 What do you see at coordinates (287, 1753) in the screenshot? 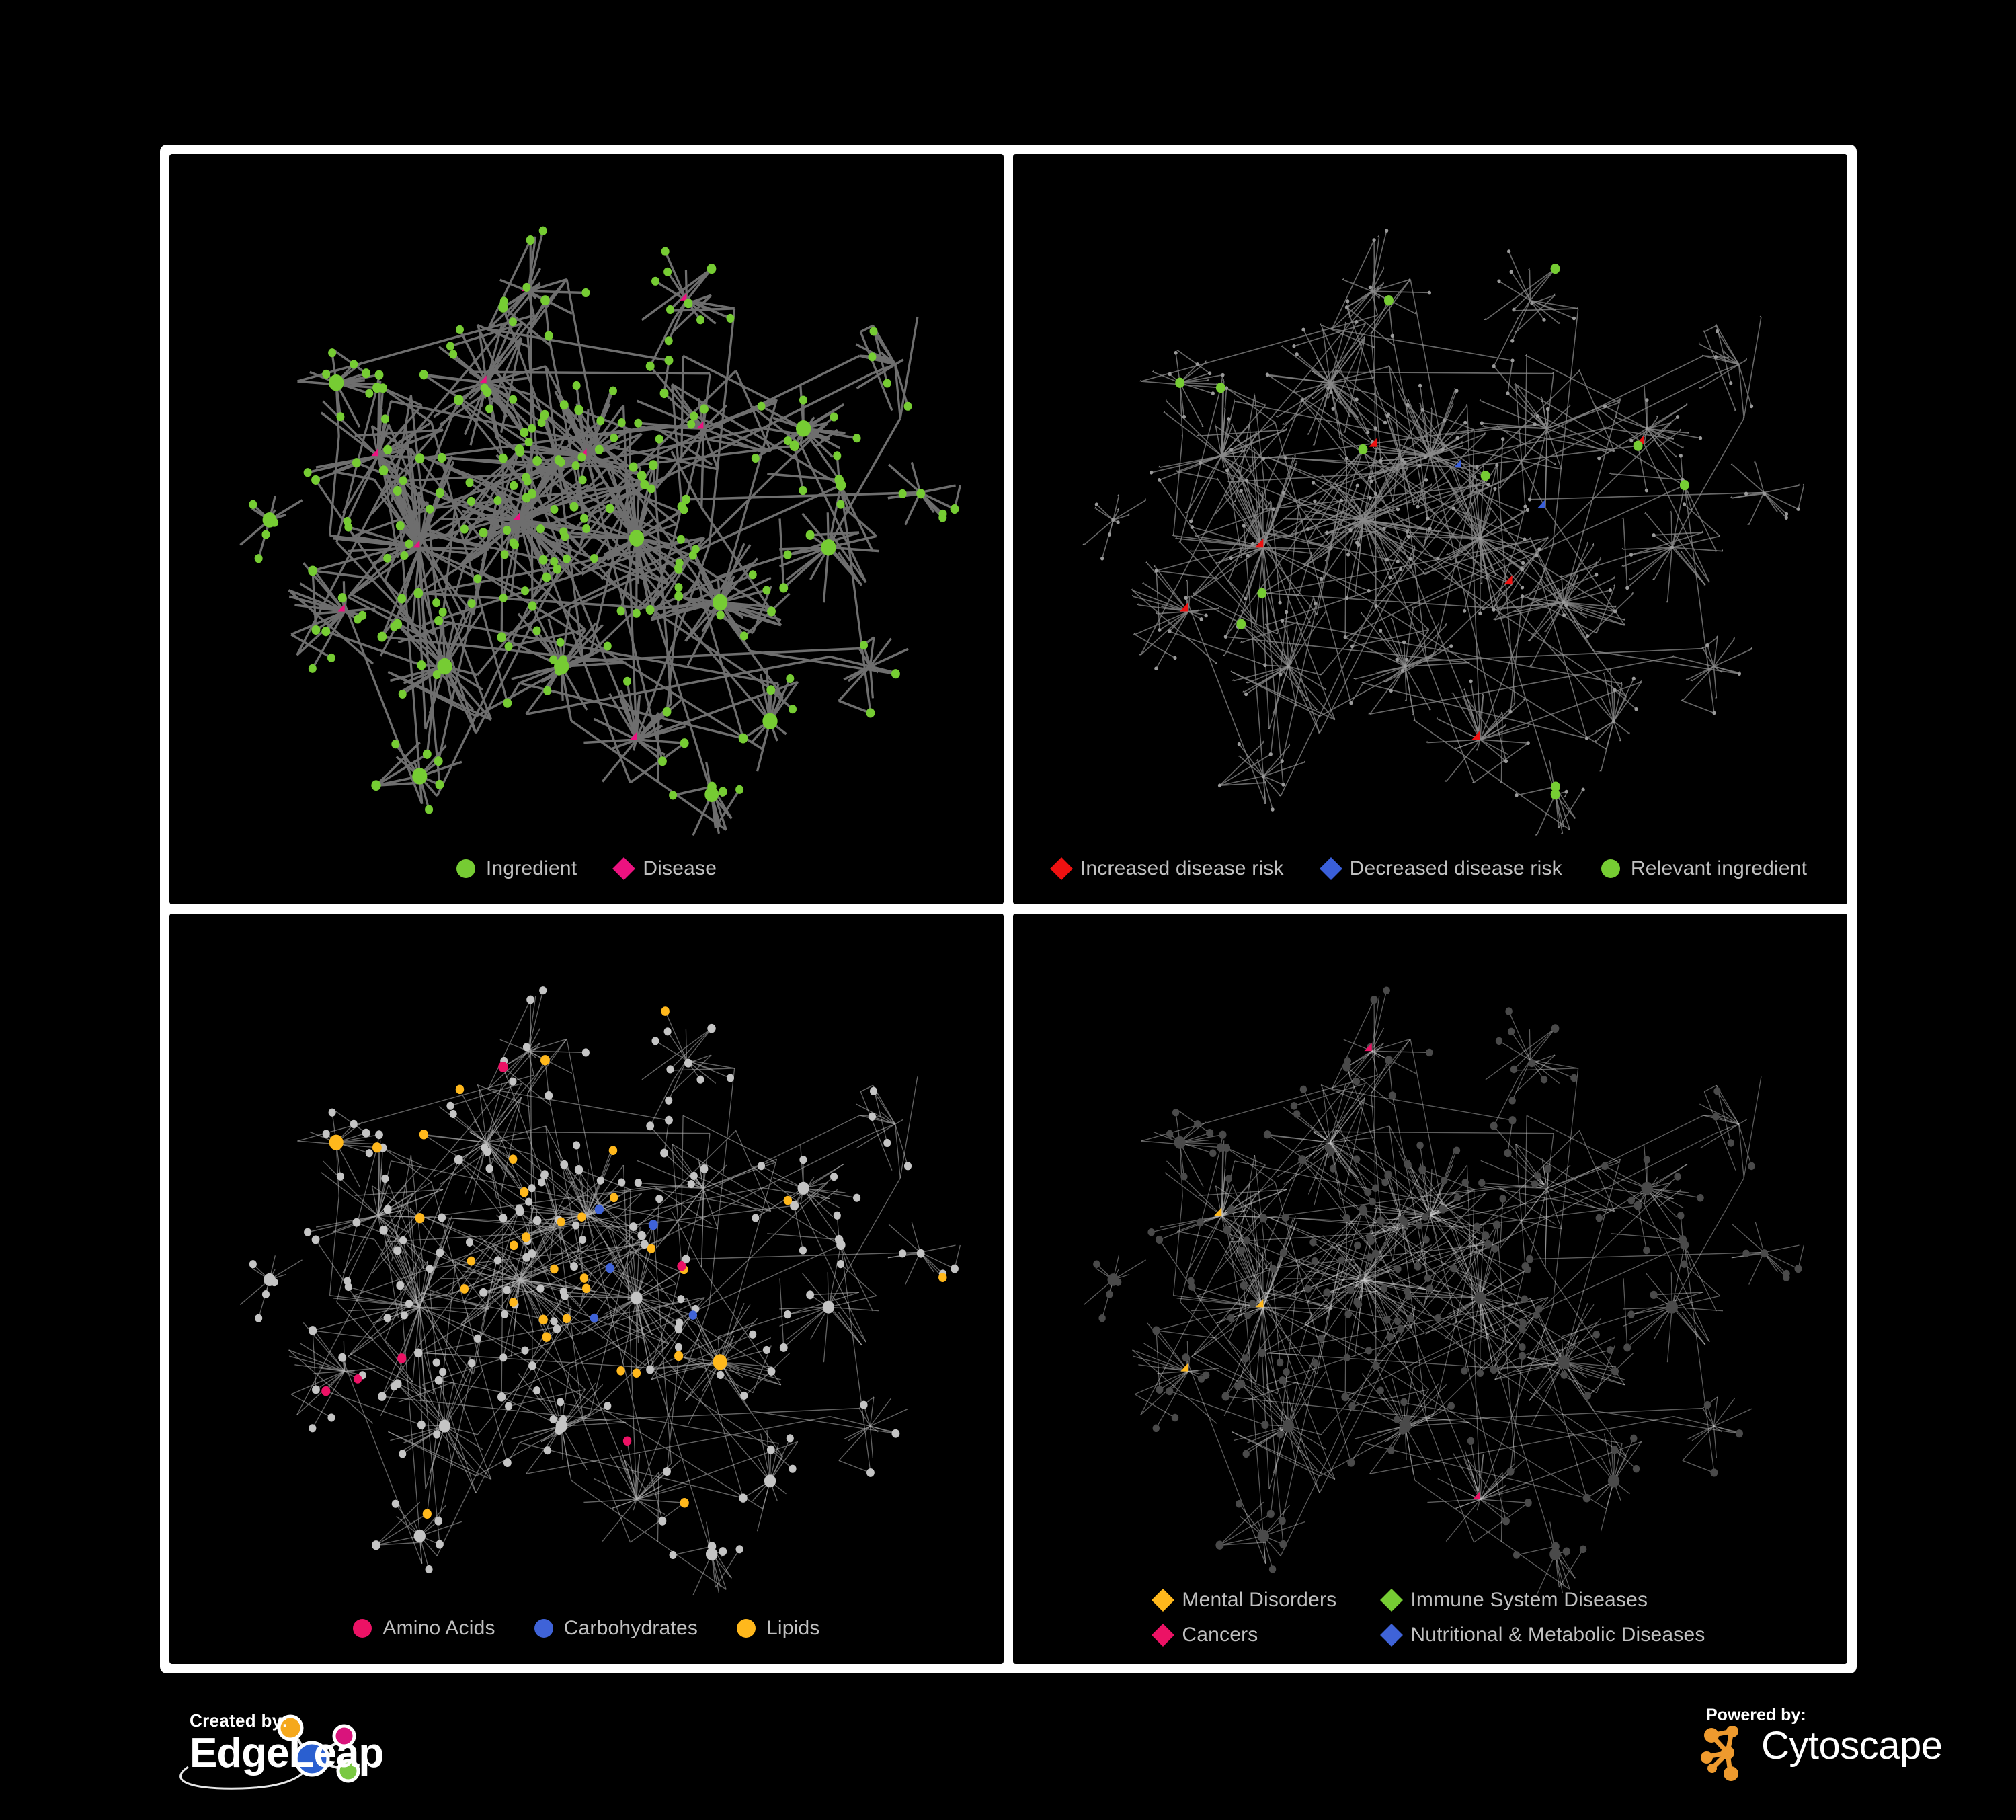
I see `edgeleap-wordmark: EdgeLeap` at bounding box center [287, 1753].